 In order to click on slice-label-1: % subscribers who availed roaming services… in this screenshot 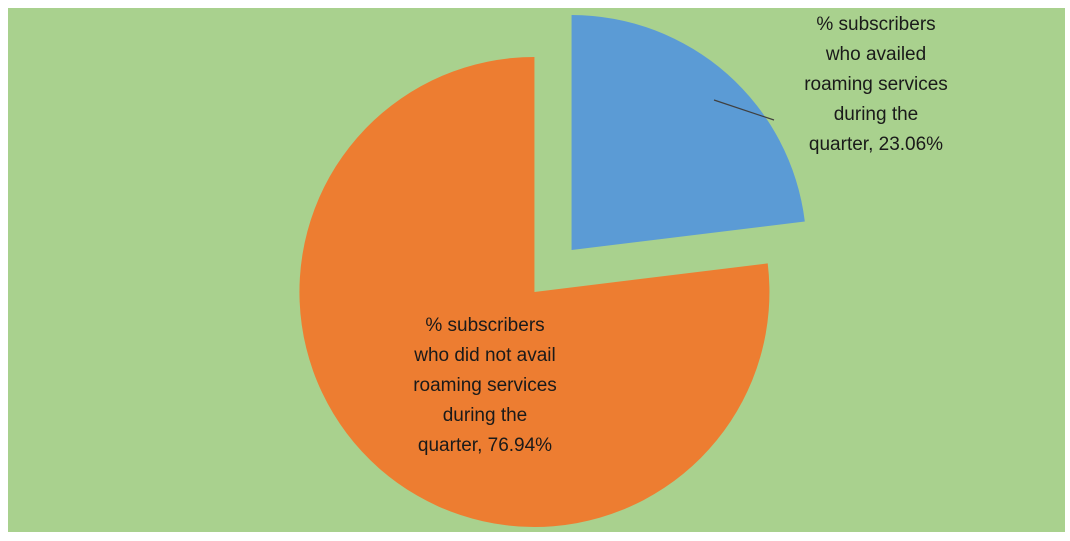, I will do `click(876, 84)`.